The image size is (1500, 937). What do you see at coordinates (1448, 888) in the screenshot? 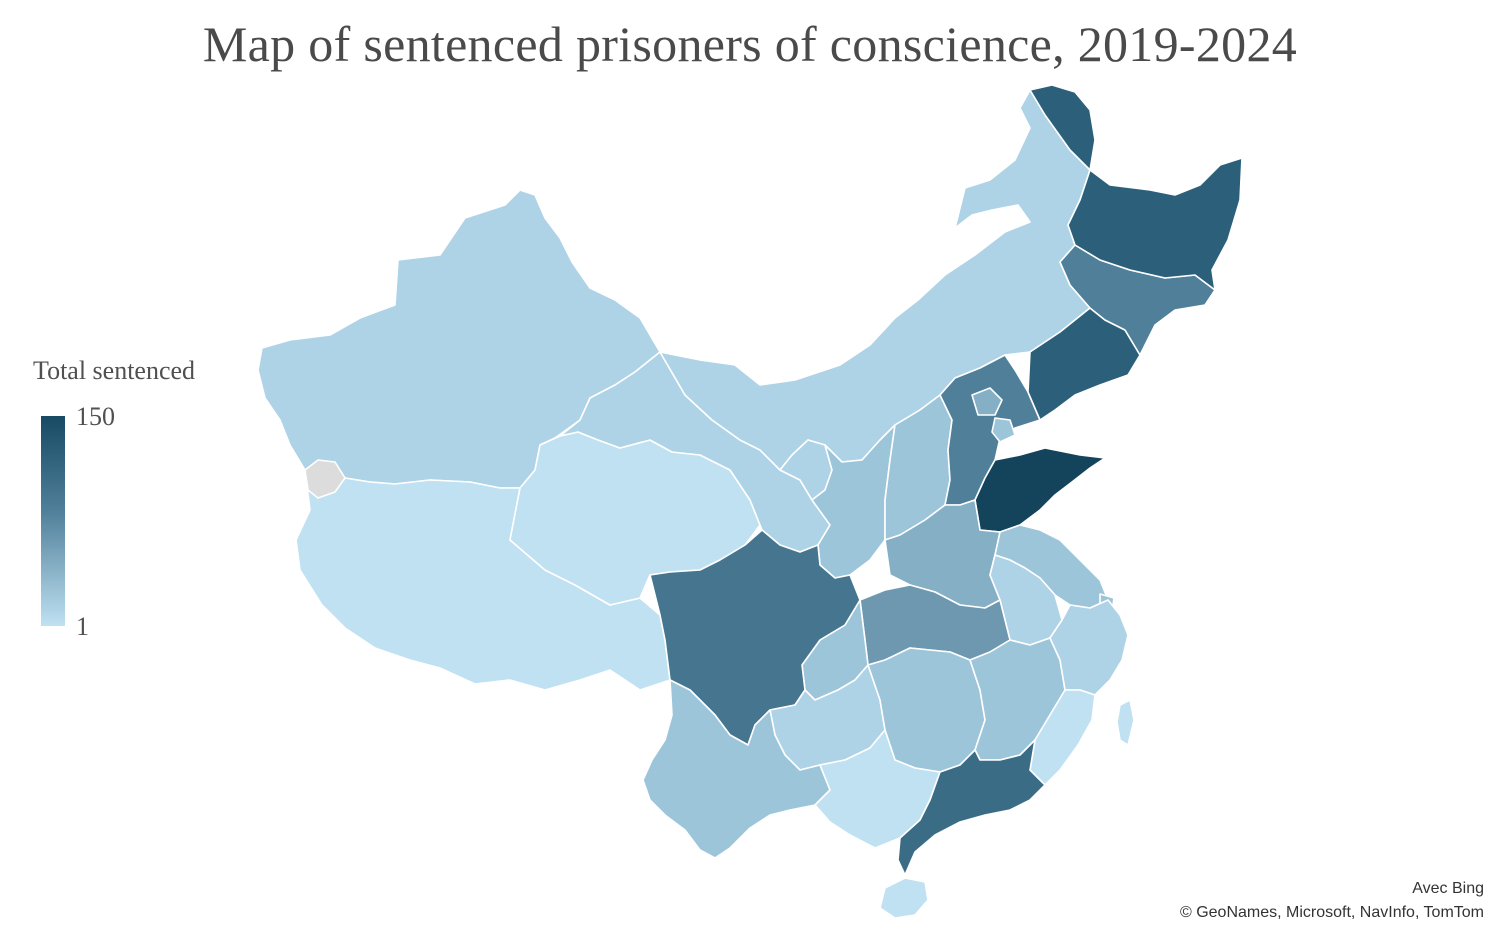
I see `map-credit-provider: Avec Bing` at bounding box center [1448, 888].